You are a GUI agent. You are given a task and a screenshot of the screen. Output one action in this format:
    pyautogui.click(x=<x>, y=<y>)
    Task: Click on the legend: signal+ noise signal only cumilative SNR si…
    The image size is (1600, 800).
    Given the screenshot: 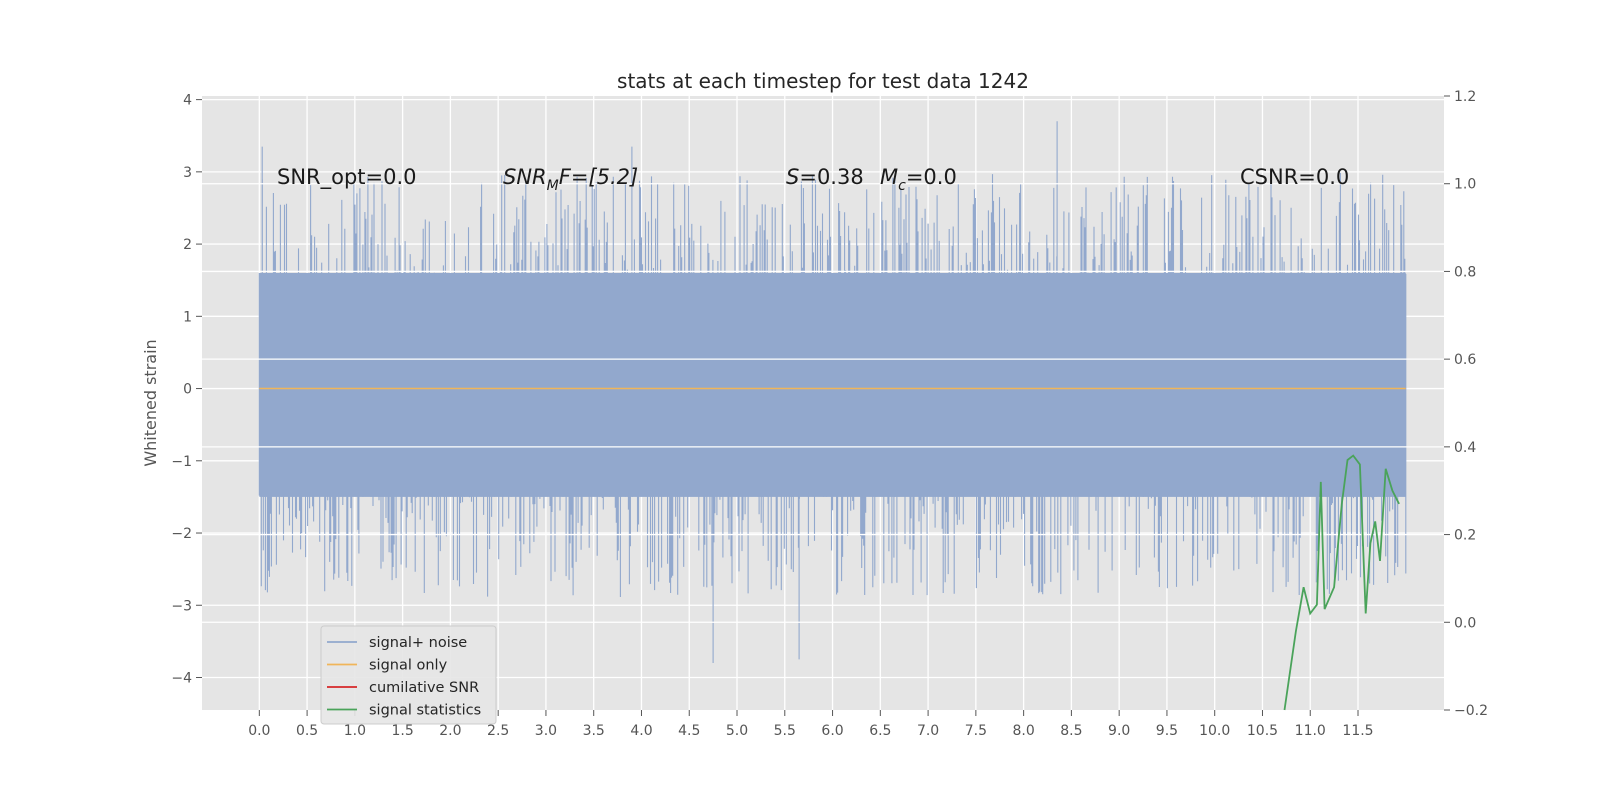 What is the action you would take?
    pyautogui.click(x=408, y=675)
    